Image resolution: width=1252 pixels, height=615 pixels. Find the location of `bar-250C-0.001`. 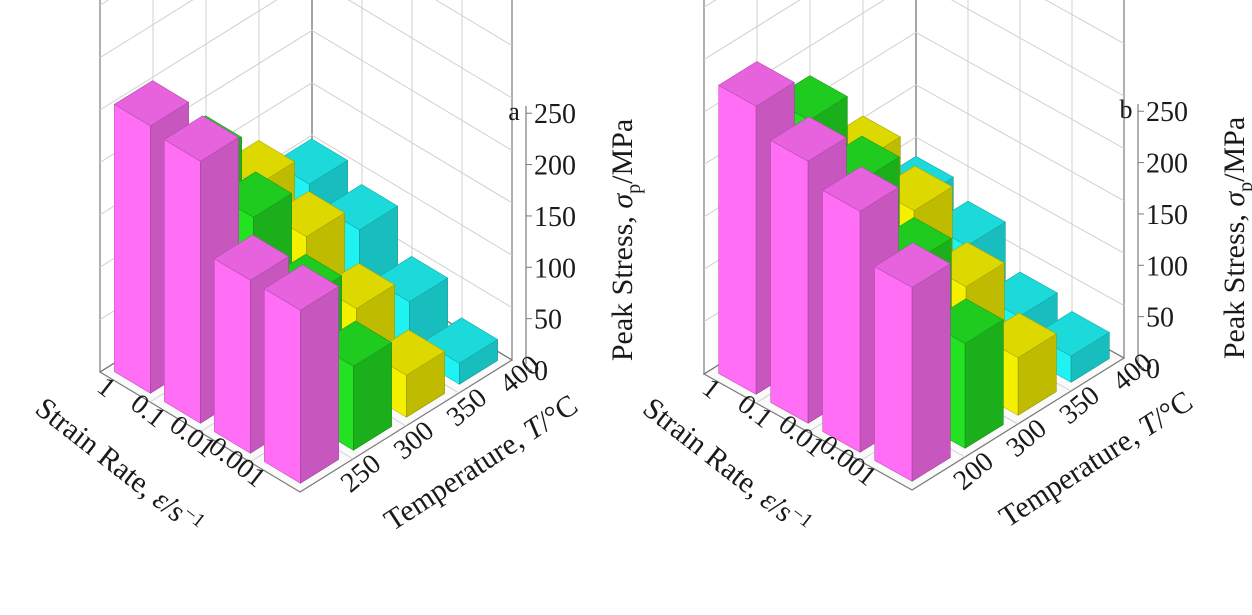

bar-250C-0.001 is located at coordinates (301, 374).